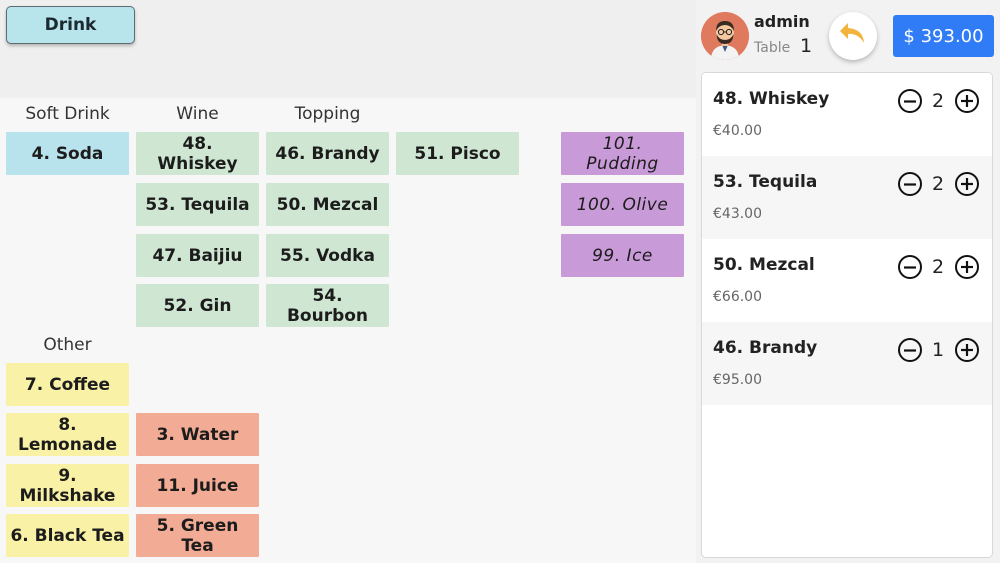 This screenshot has width=1000, height=563. I want to click on product-tile: 3. Water, so click(197, 434).